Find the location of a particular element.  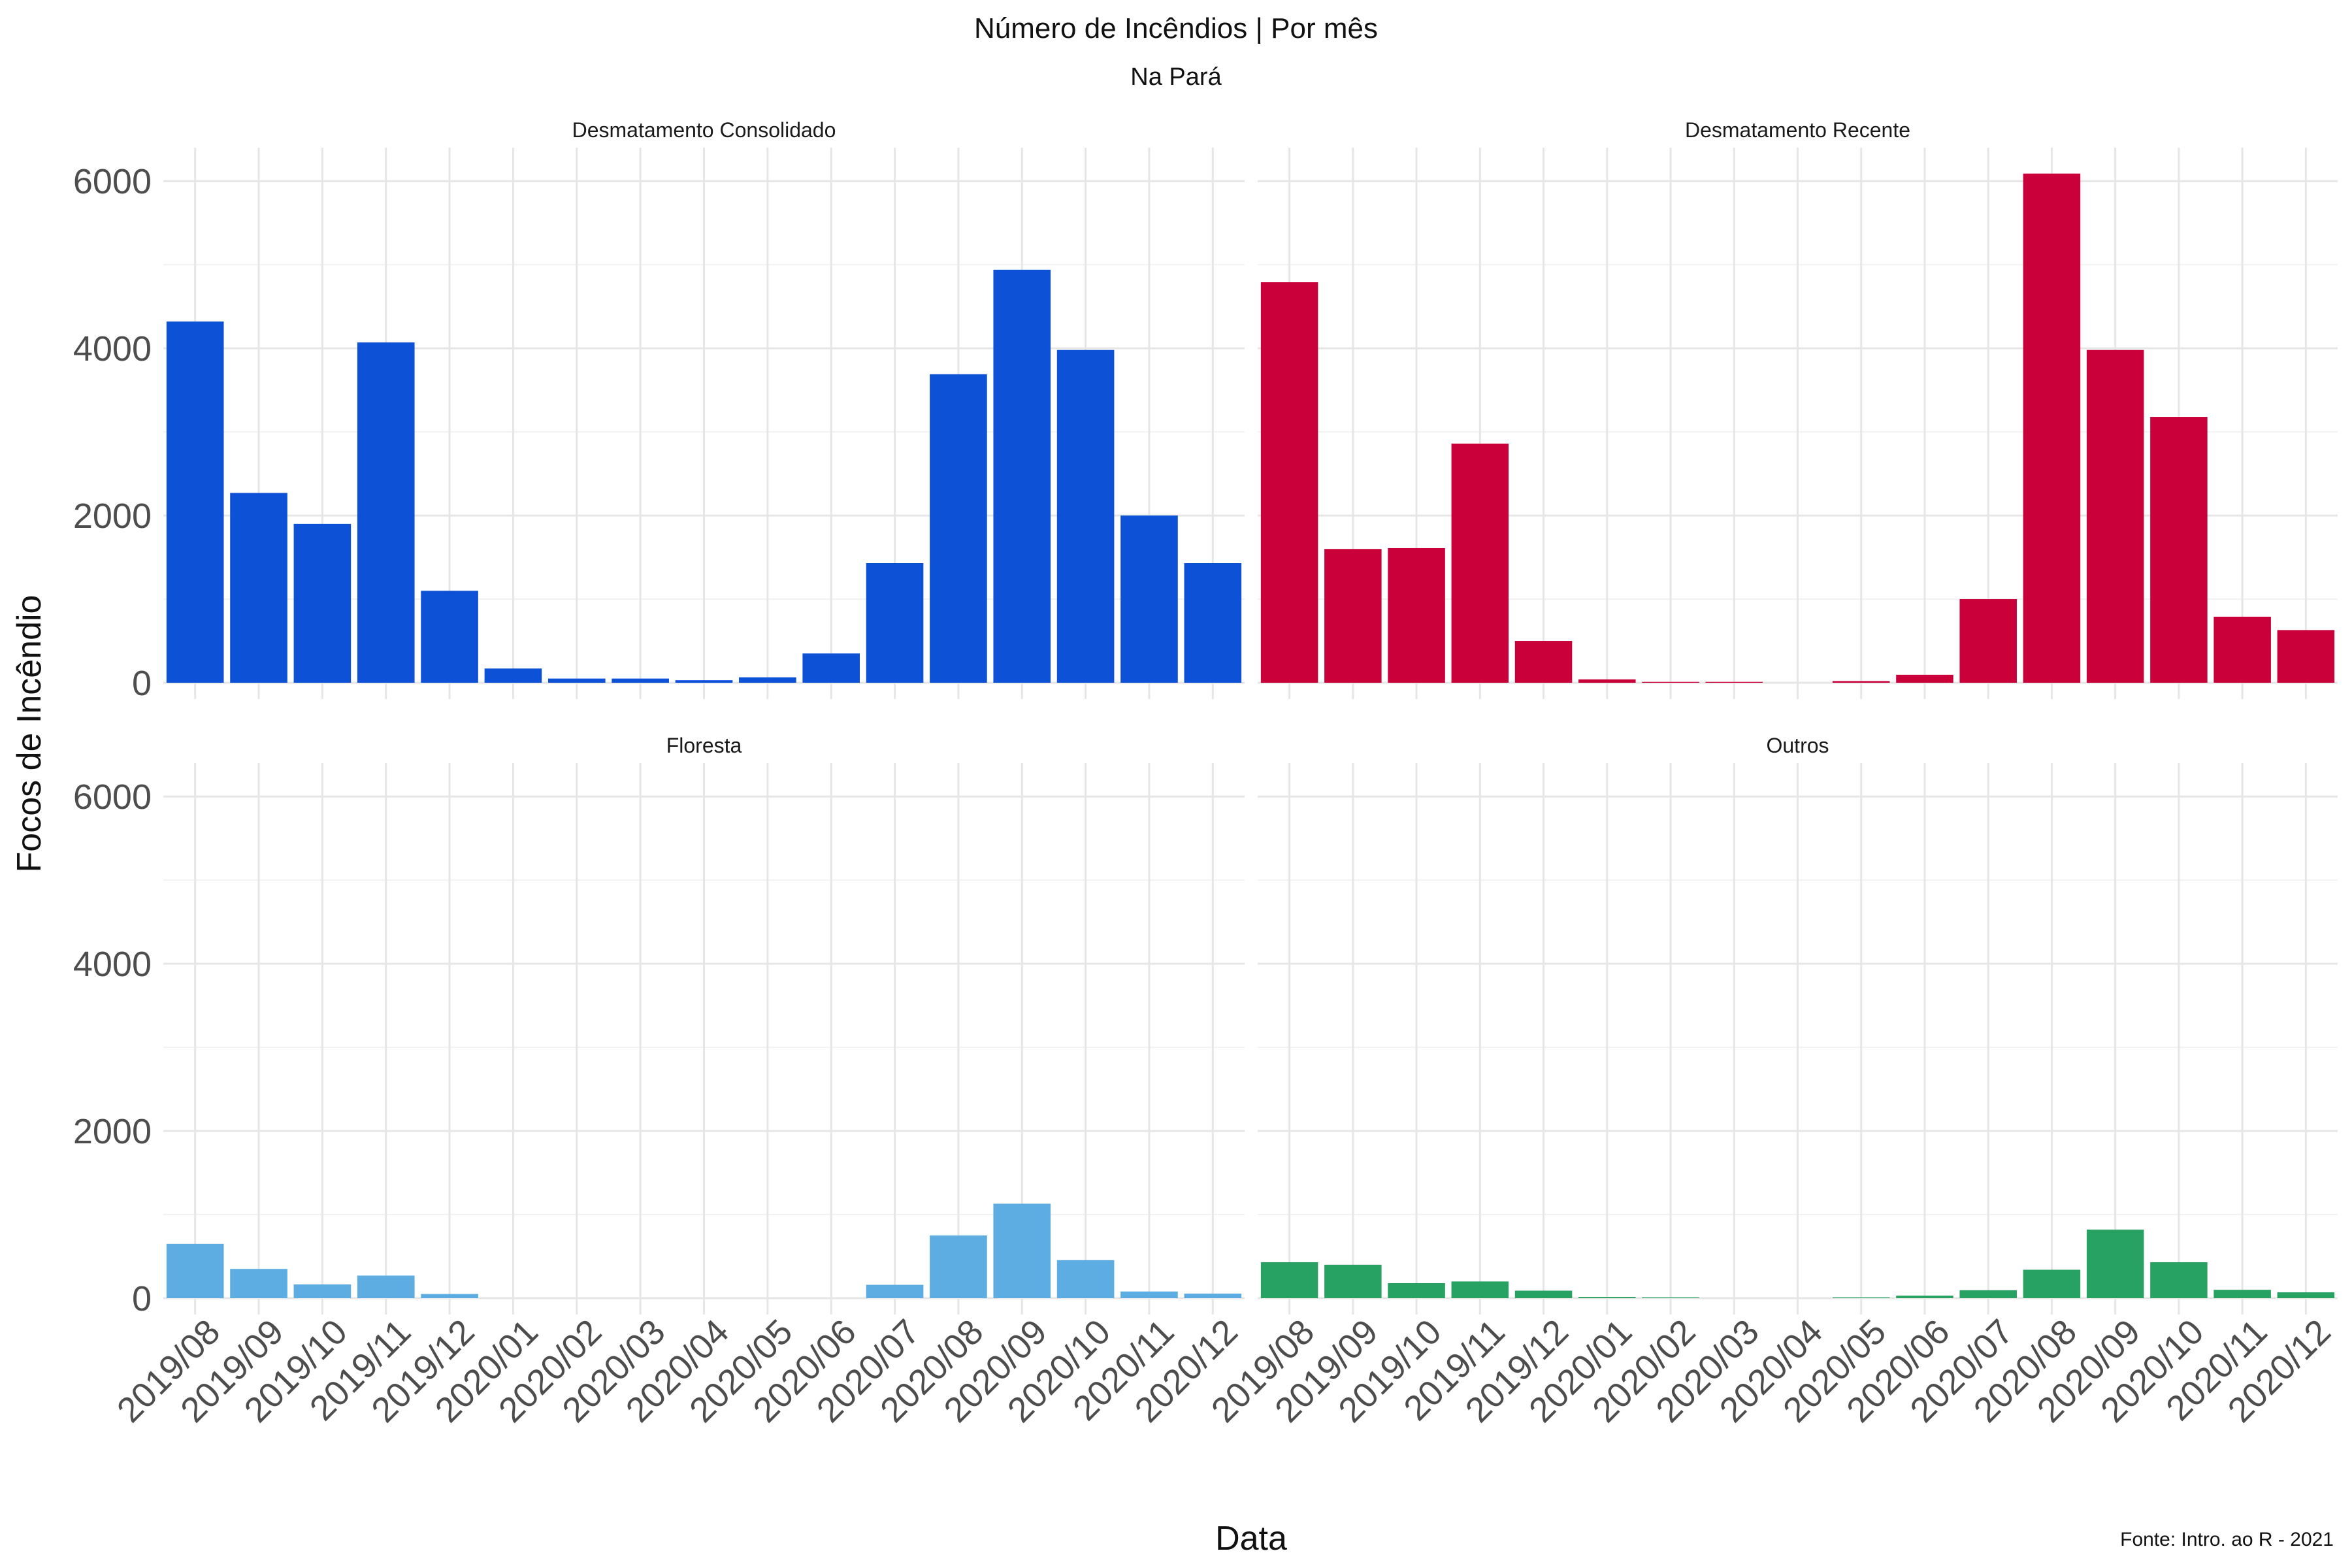

x-axis-title: Data is located at coordinates (1251, 1539).